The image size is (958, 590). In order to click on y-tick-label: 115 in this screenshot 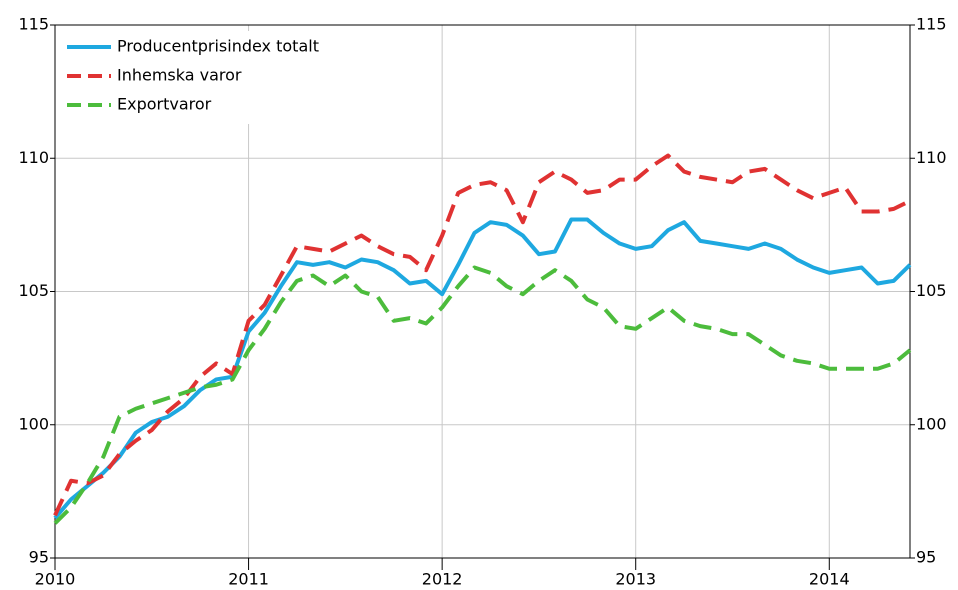, I will do `click(33, 24)`.